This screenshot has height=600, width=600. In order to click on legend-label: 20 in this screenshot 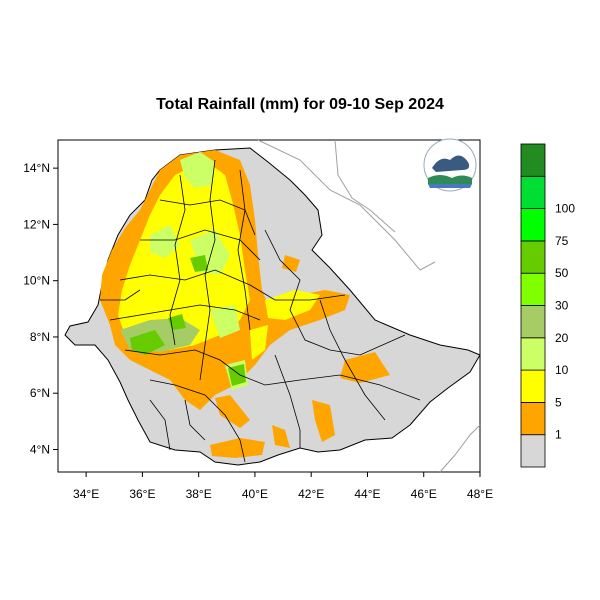, I will do `click(562, 338)`.